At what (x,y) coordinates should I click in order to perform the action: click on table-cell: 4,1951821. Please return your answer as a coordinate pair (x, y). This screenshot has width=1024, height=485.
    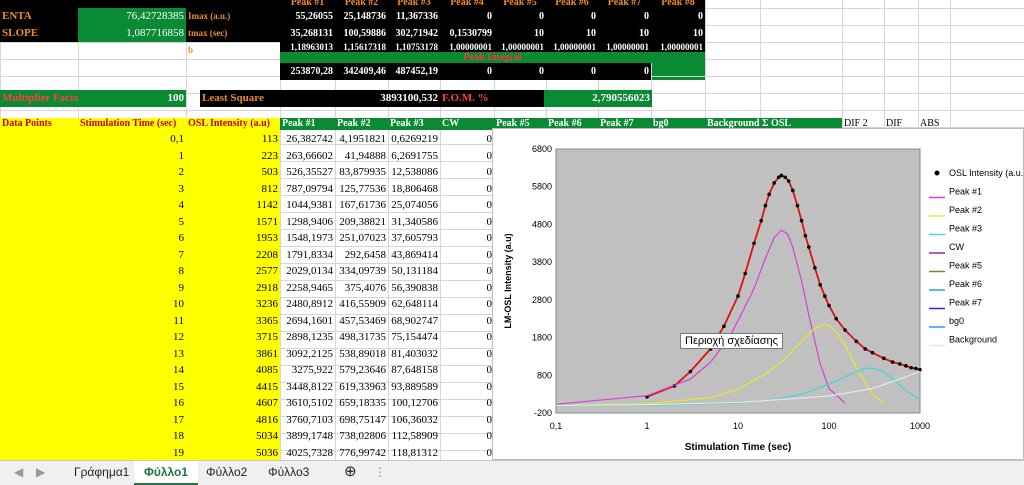
    Looking at the image, I should click on (362, 139).